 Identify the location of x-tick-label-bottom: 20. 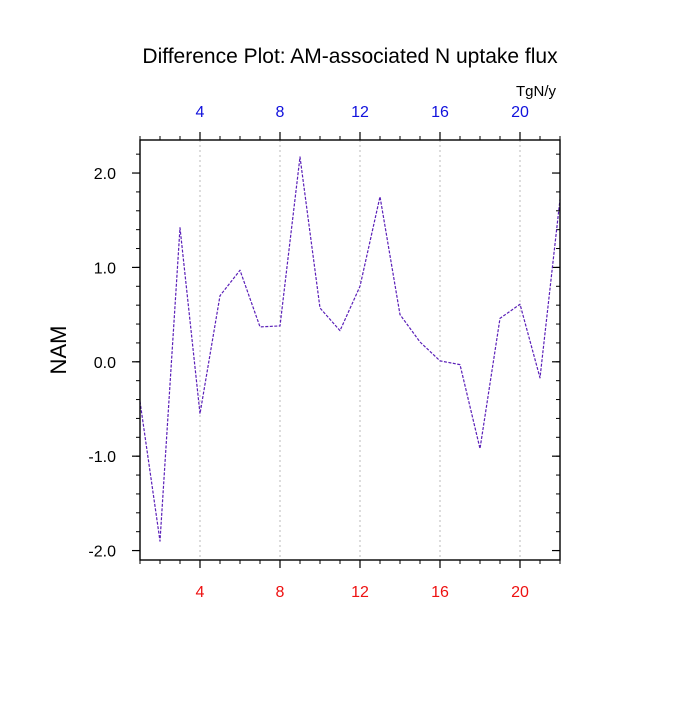
(520, 592).